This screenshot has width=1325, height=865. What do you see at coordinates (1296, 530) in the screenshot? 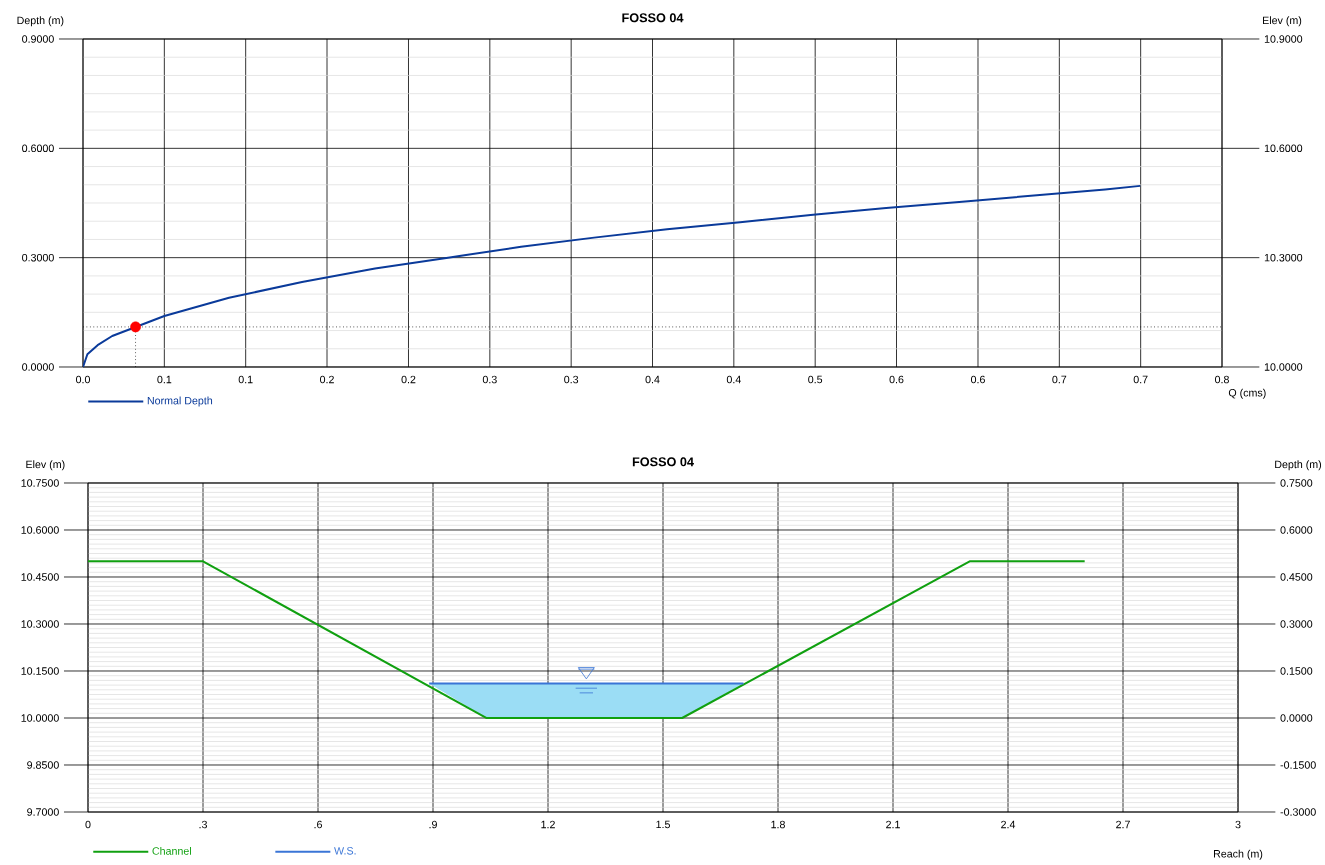
I see `y2-tick-label: 0.6000` at bounding box center [1296, 530].